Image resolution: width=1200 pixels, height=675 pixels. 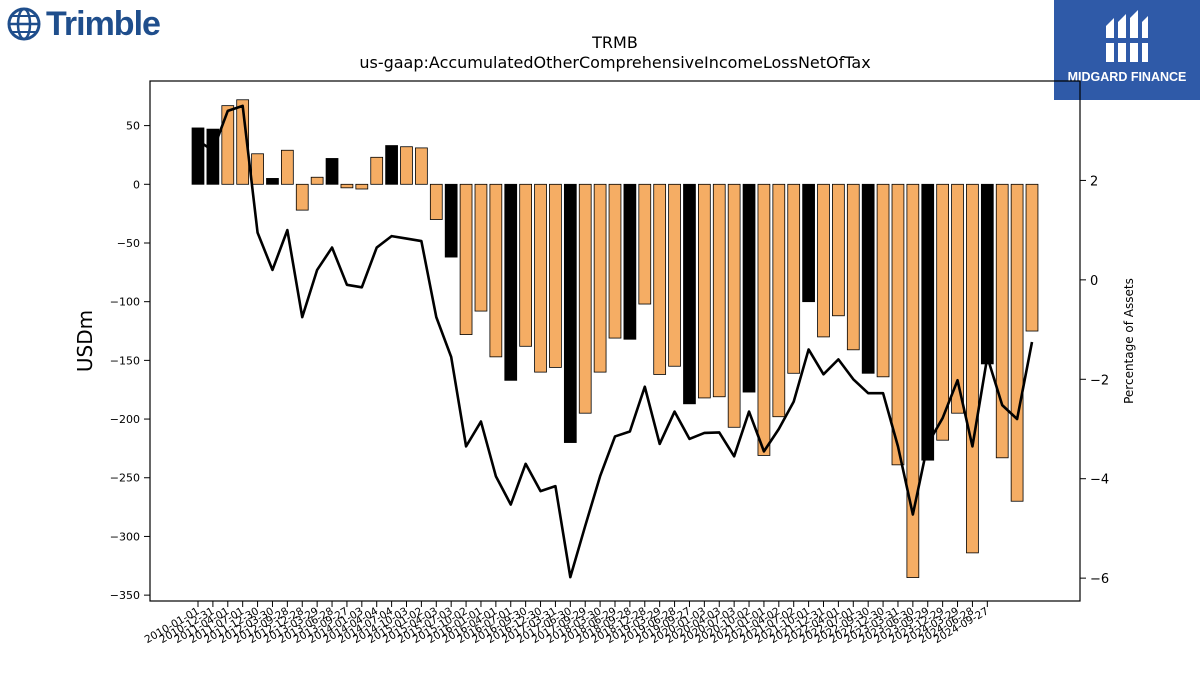 I want to click on y2-tick-label: −6, so click(x=1099, y=579).